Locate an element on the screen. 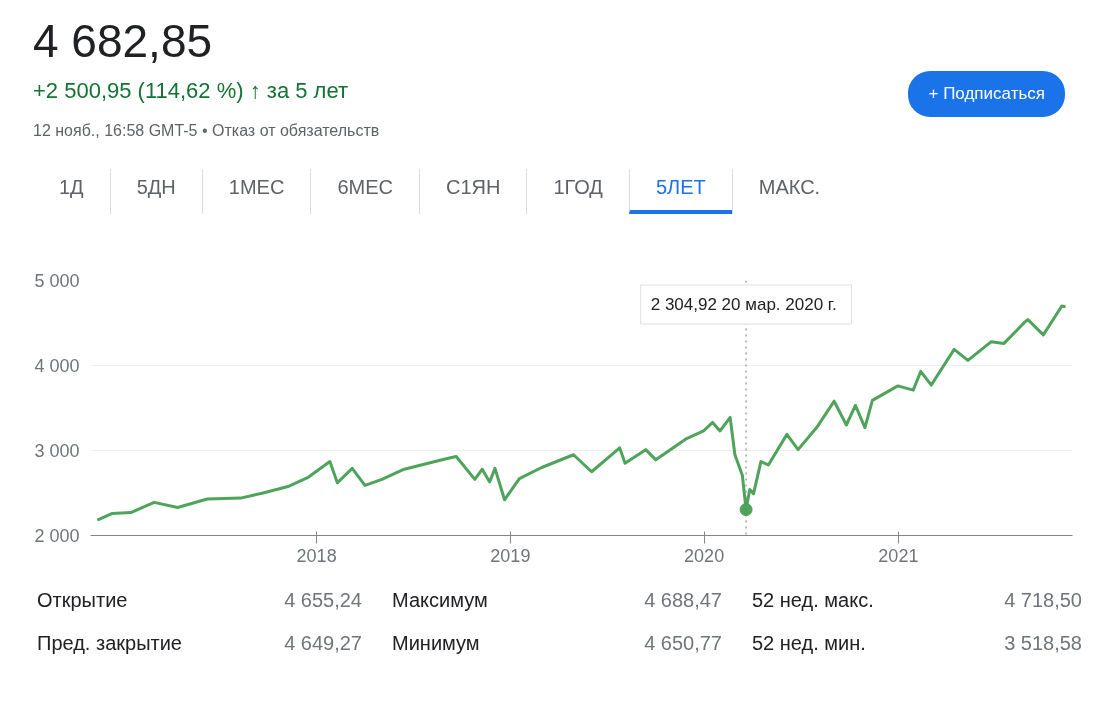 The height and width of the screenshot is (722, 1100). text: 4 718,50 is located at coordinates (1043, 600).